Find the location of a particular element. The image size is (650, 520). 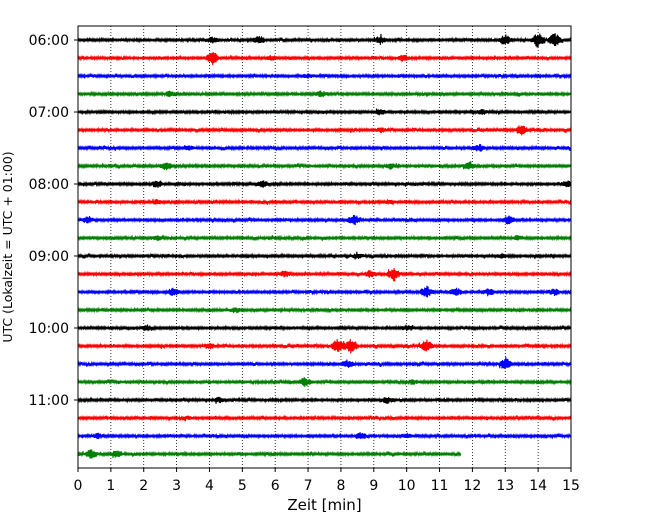

x-tick-label: 7 is located at coordinates (308, 486).